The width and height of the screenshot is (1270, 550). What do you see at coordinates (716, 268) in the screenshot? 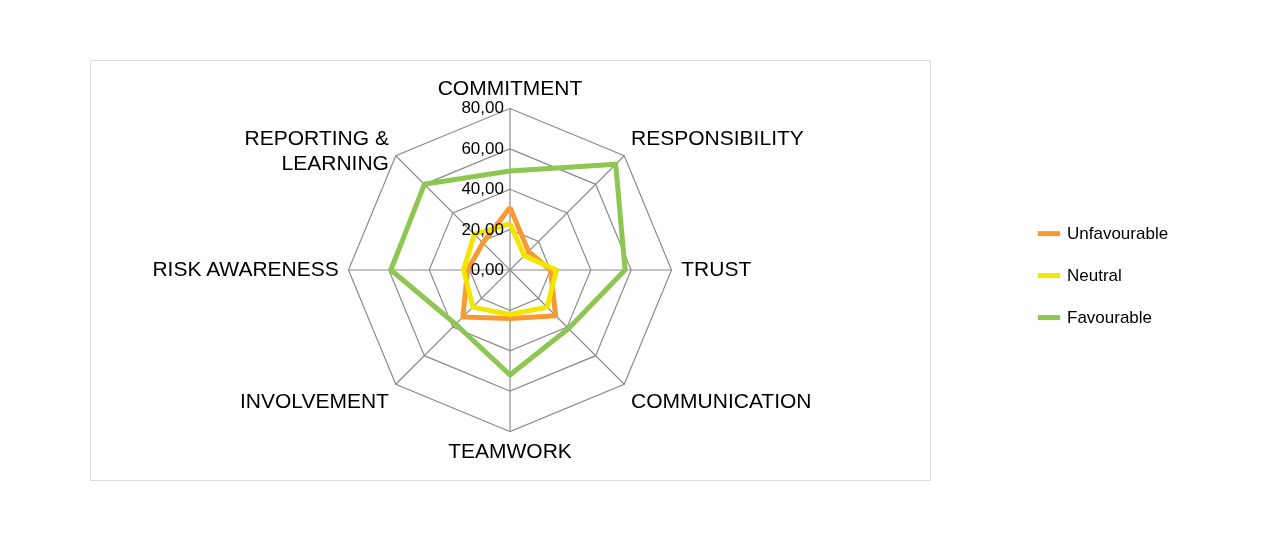
I see `spoke-label: TRUST` at bounding box center [716, 268].